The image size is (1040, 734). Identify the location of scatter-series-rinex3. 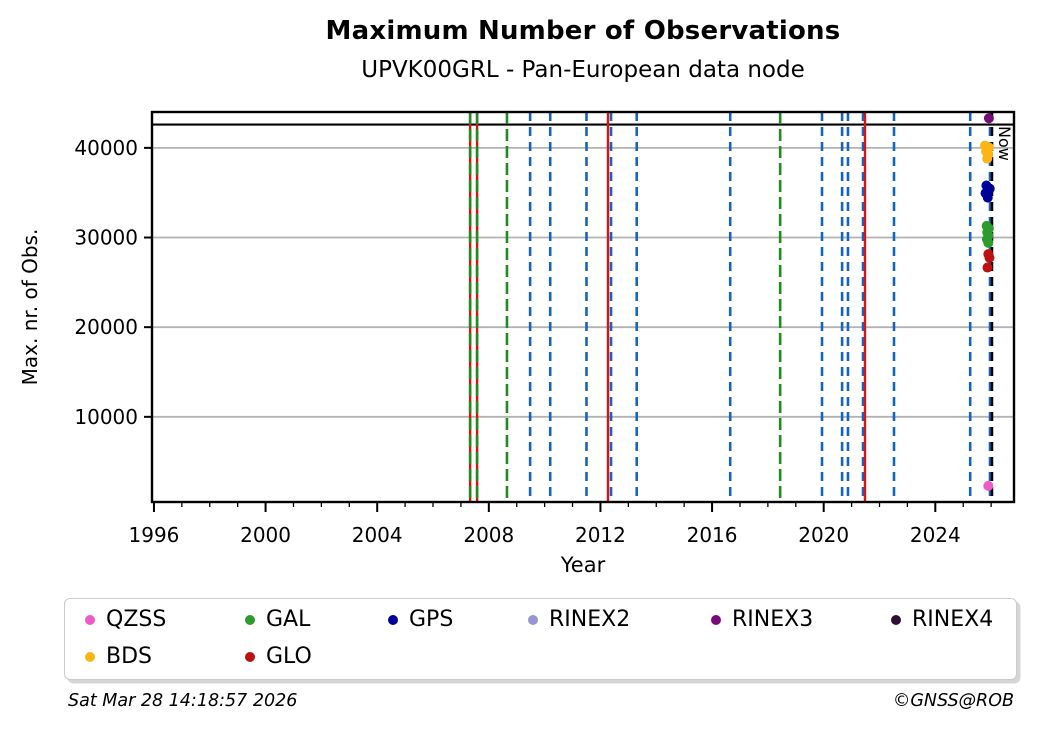
(988, 118).